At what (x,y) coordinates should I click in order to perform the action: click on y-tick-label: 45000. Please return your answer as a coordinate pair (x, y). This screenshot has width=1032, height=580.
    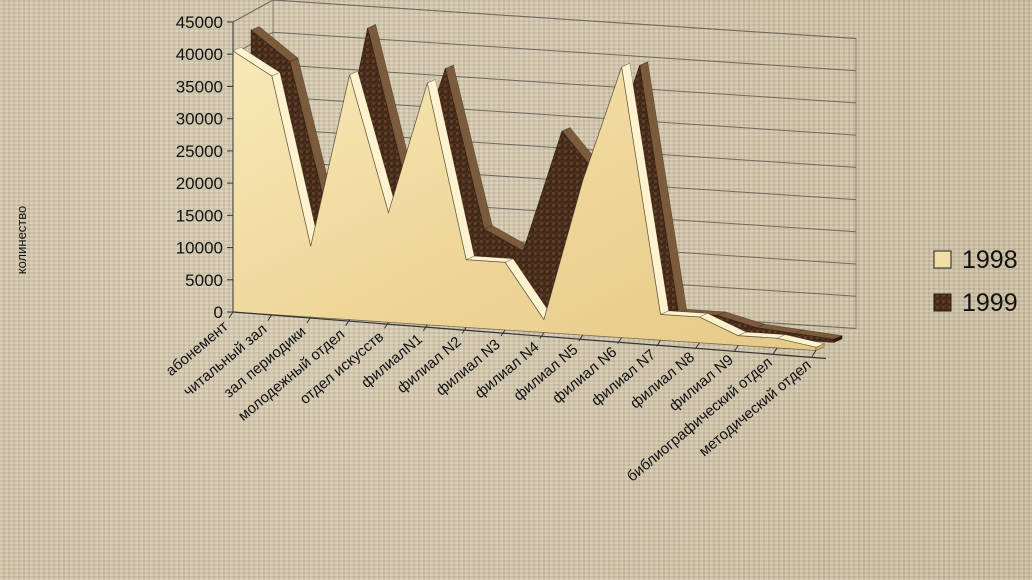
    Looking at the image, I should click on (199, 22).